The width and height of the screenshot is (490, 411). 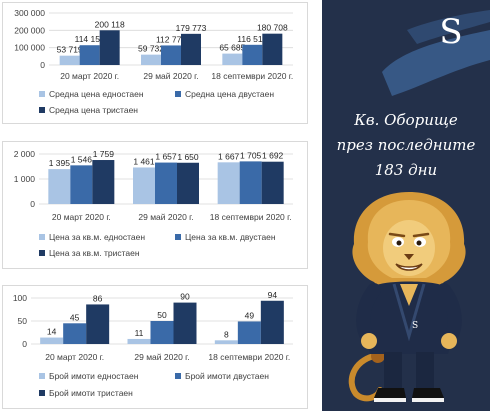 What do you see at coordinates (166, 157) in the screenshot?
I see `data-label: 1 657` at bounding box center [166, 157].